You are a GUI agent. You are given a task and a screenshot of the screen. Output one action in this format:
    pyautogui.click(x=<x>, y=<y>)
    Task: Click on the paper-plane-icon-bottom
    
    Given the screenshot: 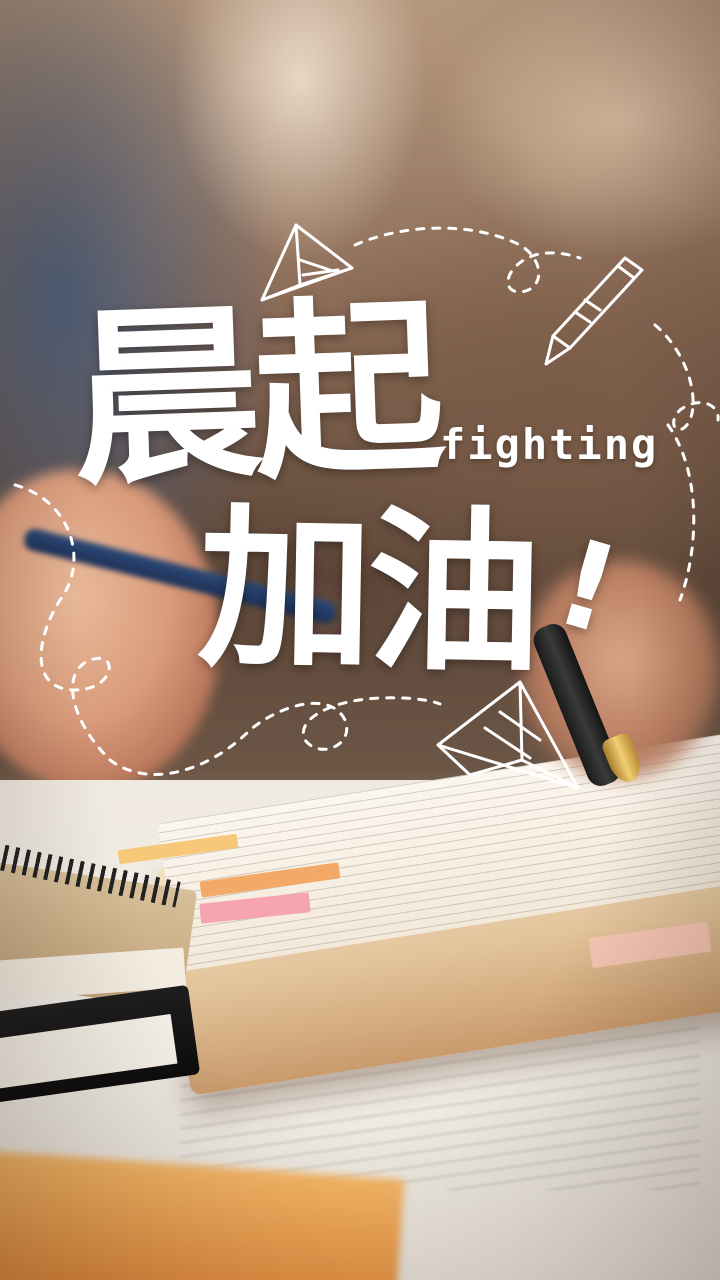 What is the action you would take?
    pyautogui.click(x=508, y=735)
    